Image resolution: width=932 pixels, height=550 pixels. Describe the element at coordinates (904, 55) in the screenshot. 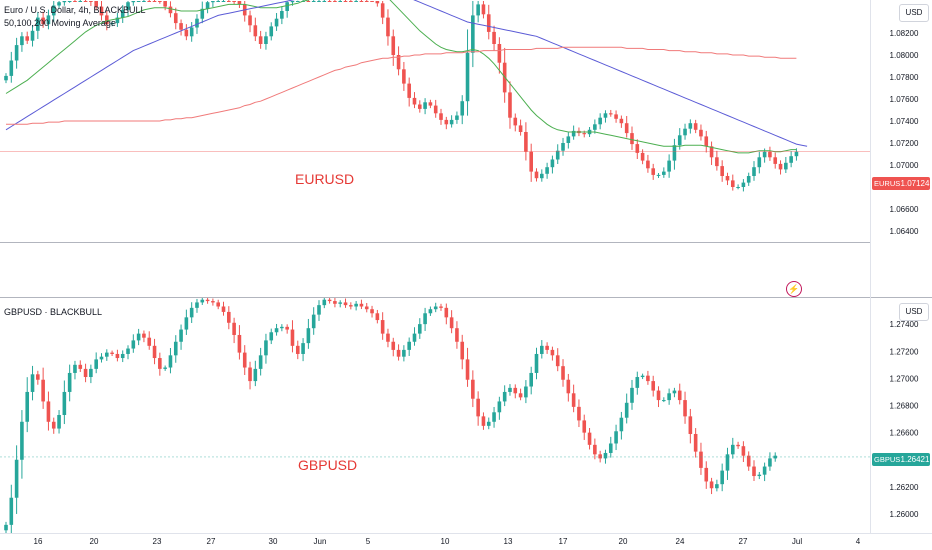

I see `price-tick-label: 1.08000` at that location.